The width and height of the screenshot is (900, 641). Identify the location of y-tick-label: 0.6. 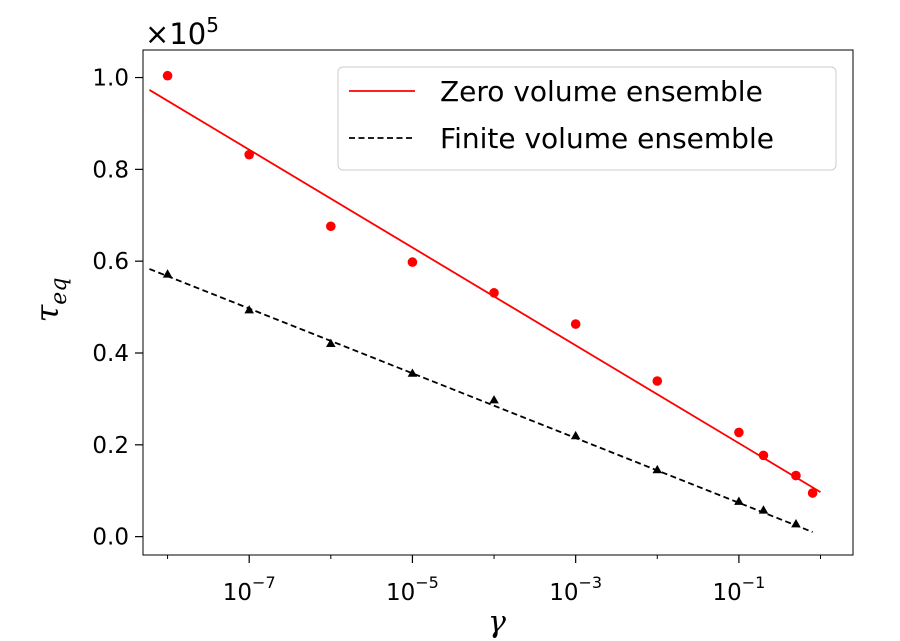
(110, 262).